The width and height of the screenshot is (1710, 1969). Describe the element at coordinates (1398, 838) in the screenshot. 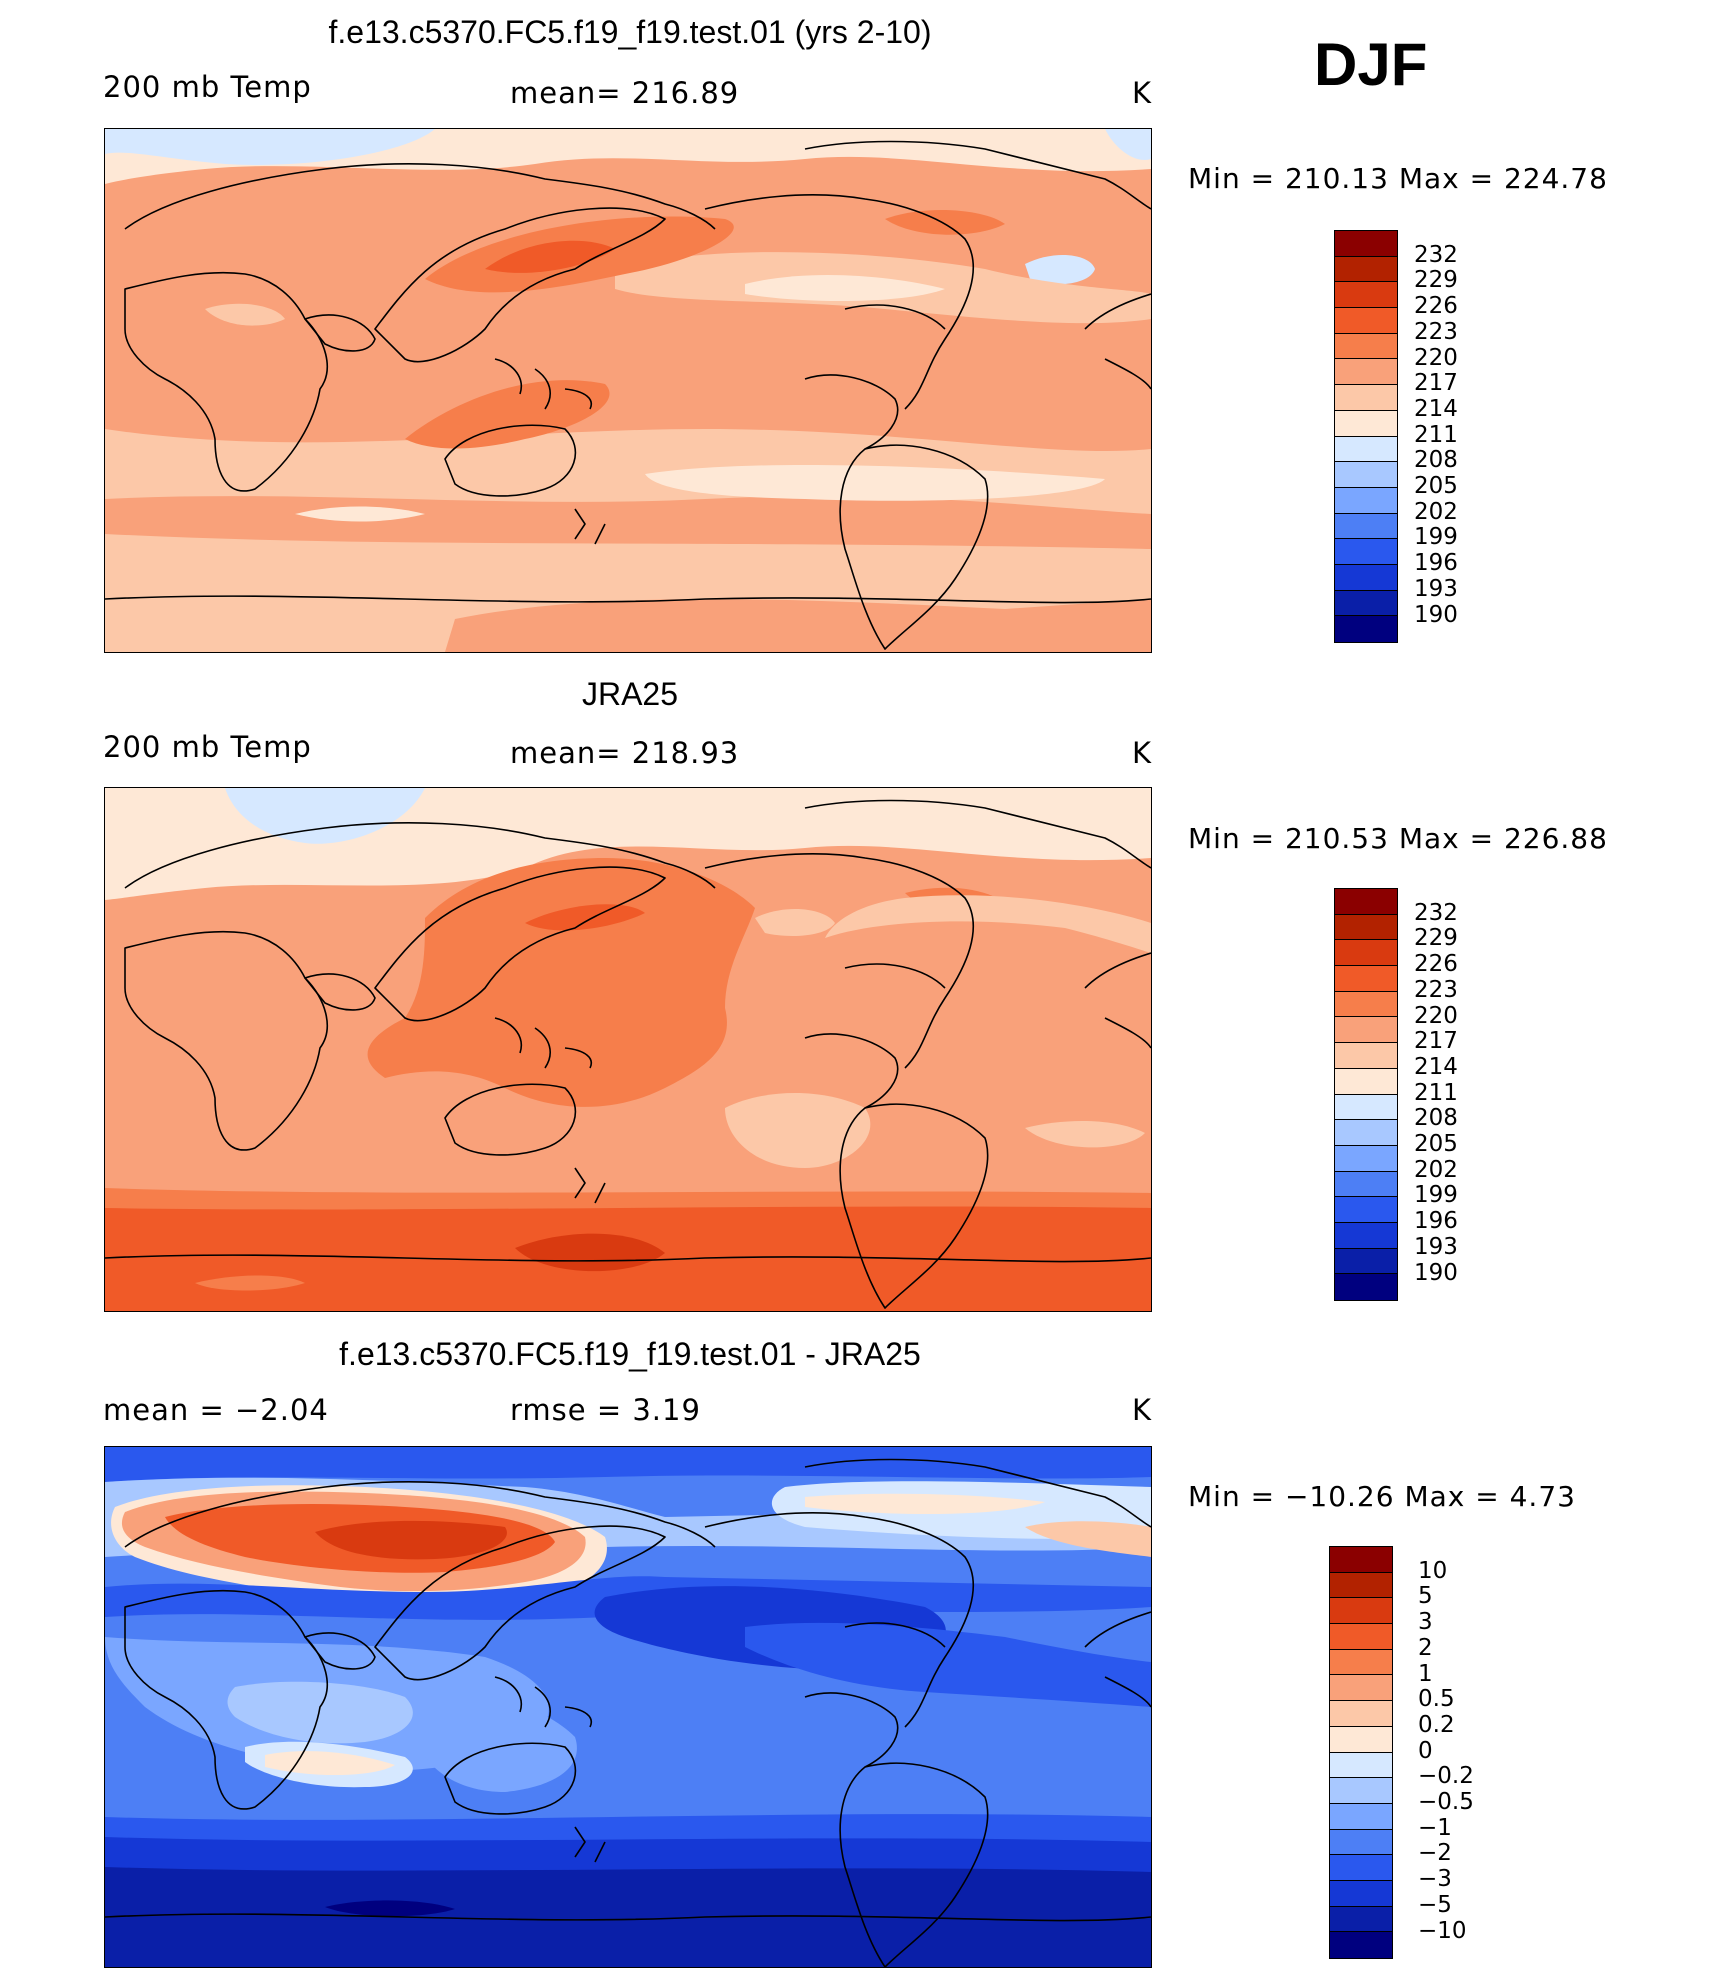

I see `panel-2-minmax: Min = 210.53 Max = 226.88` at that location.